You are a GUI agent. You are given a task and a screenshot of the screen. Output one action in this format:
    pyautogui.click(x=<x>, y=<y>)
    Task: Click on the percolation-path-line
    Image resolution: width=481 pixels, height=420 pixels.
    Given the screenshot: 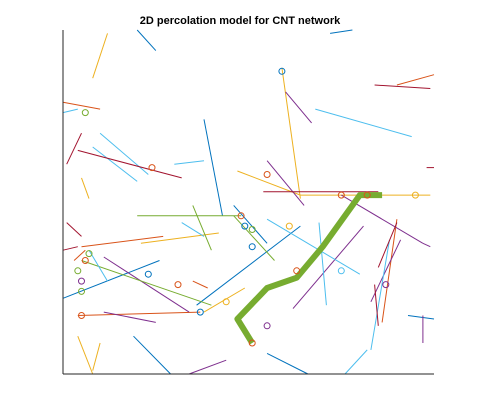 What is the action you would take?
    pyautogui.click(x=308, y=268)
    